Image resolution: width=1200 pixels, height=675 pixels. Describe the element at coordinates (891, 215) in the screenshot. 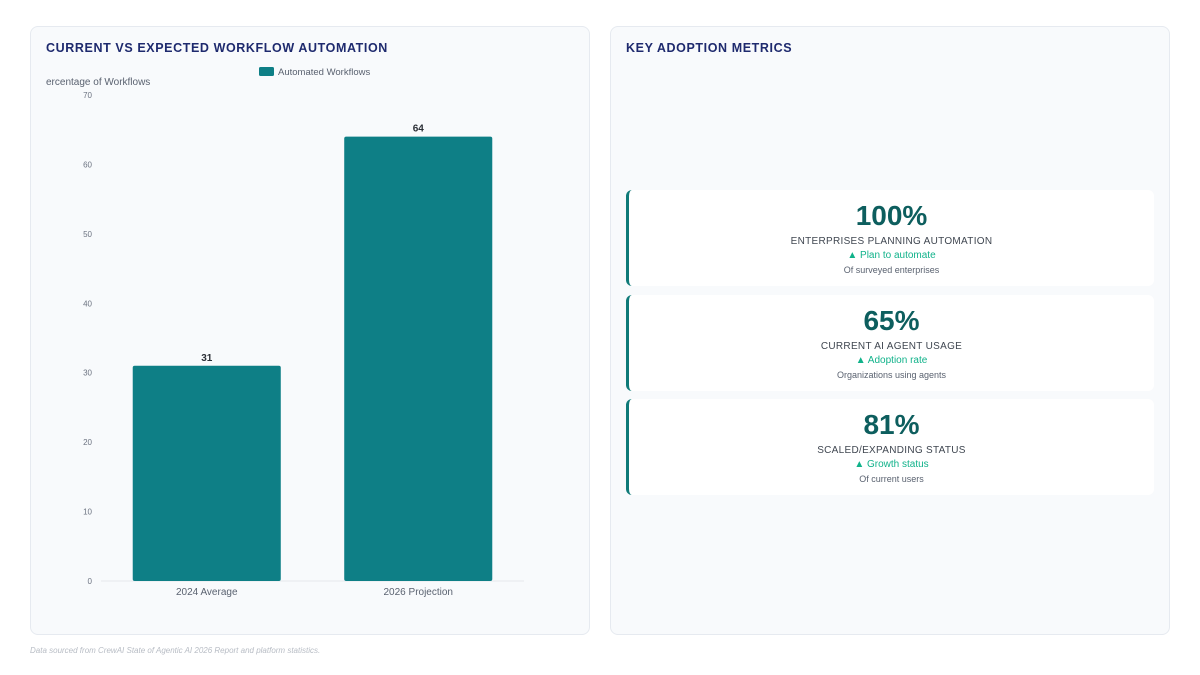

I see `metric-value: 100%` at that location.